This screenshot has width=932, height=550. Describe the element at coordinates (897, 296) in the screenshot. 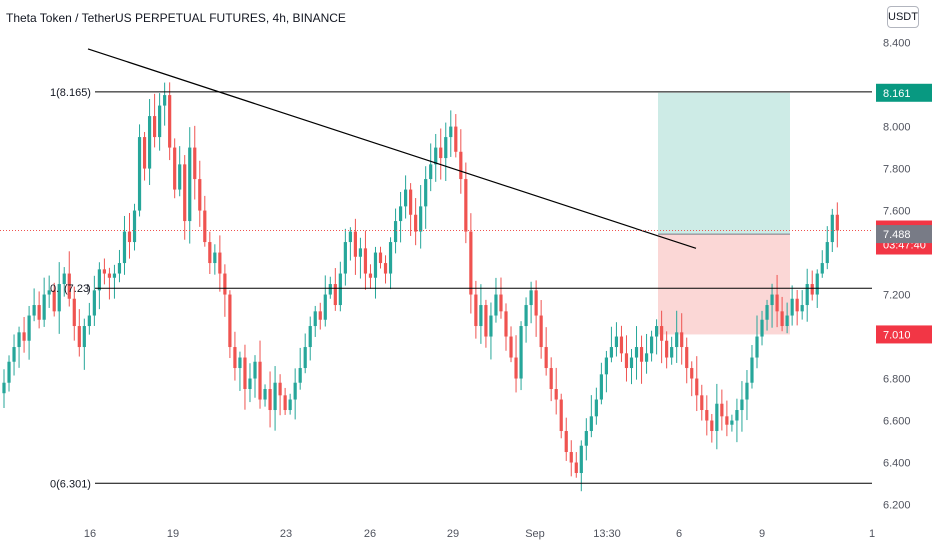

I see `y-tick-label: 7.200` at that location.